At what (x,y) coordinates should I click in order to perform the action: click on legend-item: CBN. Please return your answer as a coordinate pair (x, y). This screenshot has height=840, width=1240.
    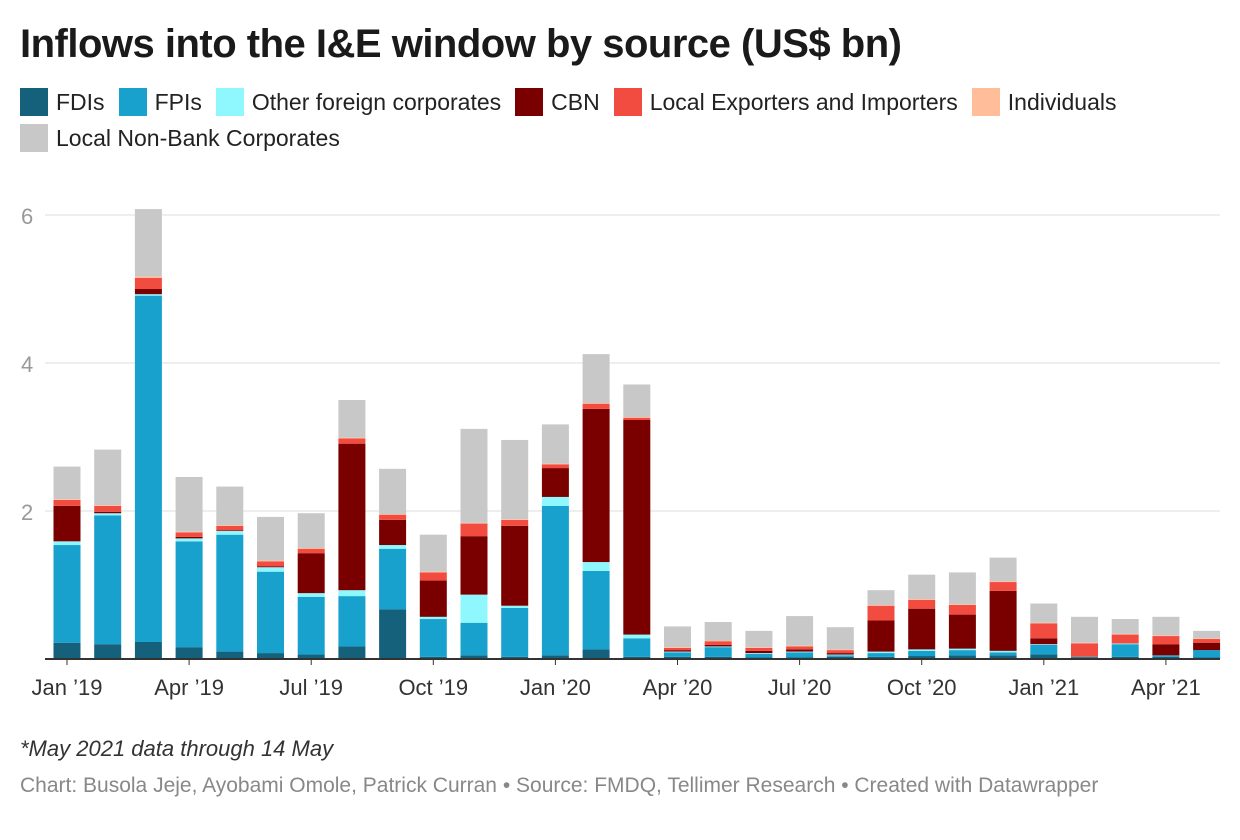
    Looking at the image, I should click on (557, 102).